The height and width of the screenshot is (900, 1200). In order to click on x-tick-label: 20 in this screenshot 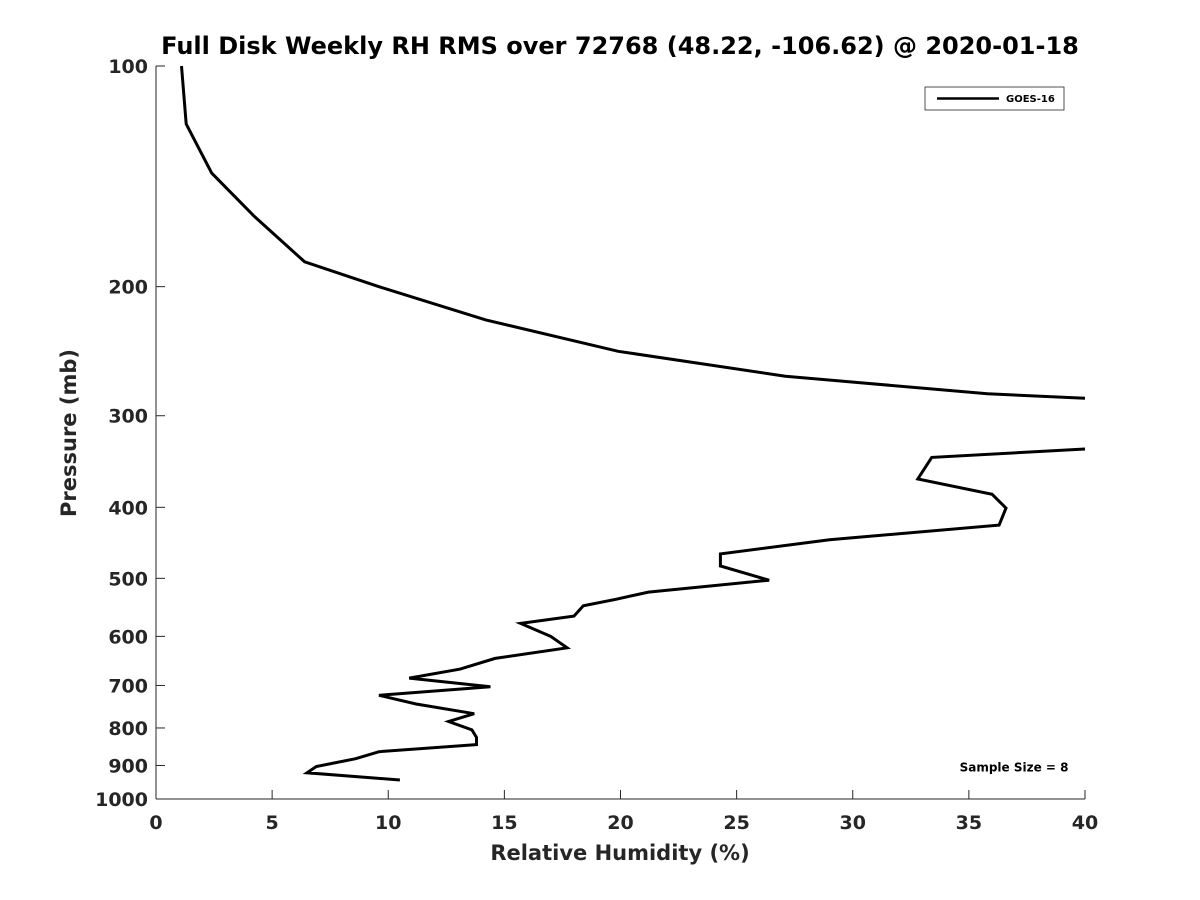, I will do `click(620, 823)`.